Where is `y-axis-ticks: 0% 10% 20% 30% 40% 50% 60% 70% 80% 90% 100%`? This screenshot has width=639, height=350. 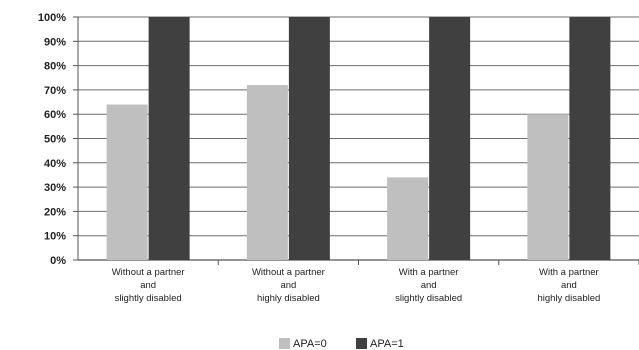
y-axis-ticks: 0% 10% 20% 30% 40% 50% 60% 70% 80% 90% 100% is located at coordinates (52, 139).